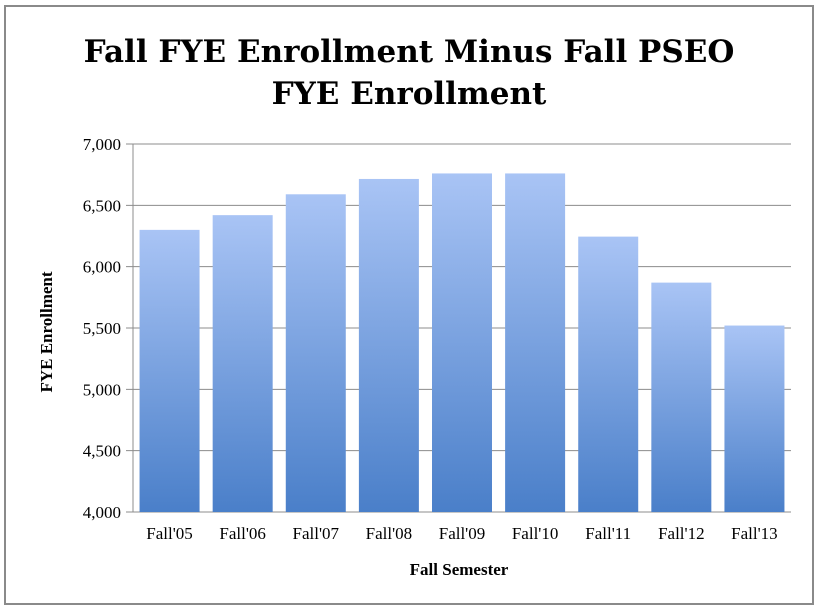 The height and width of the screenshot is (613, 821). What do you see at coordinates (754, 533) in the screenshot?
I see `x-tick-label: Fall'13` at bounding box center [754, 533].